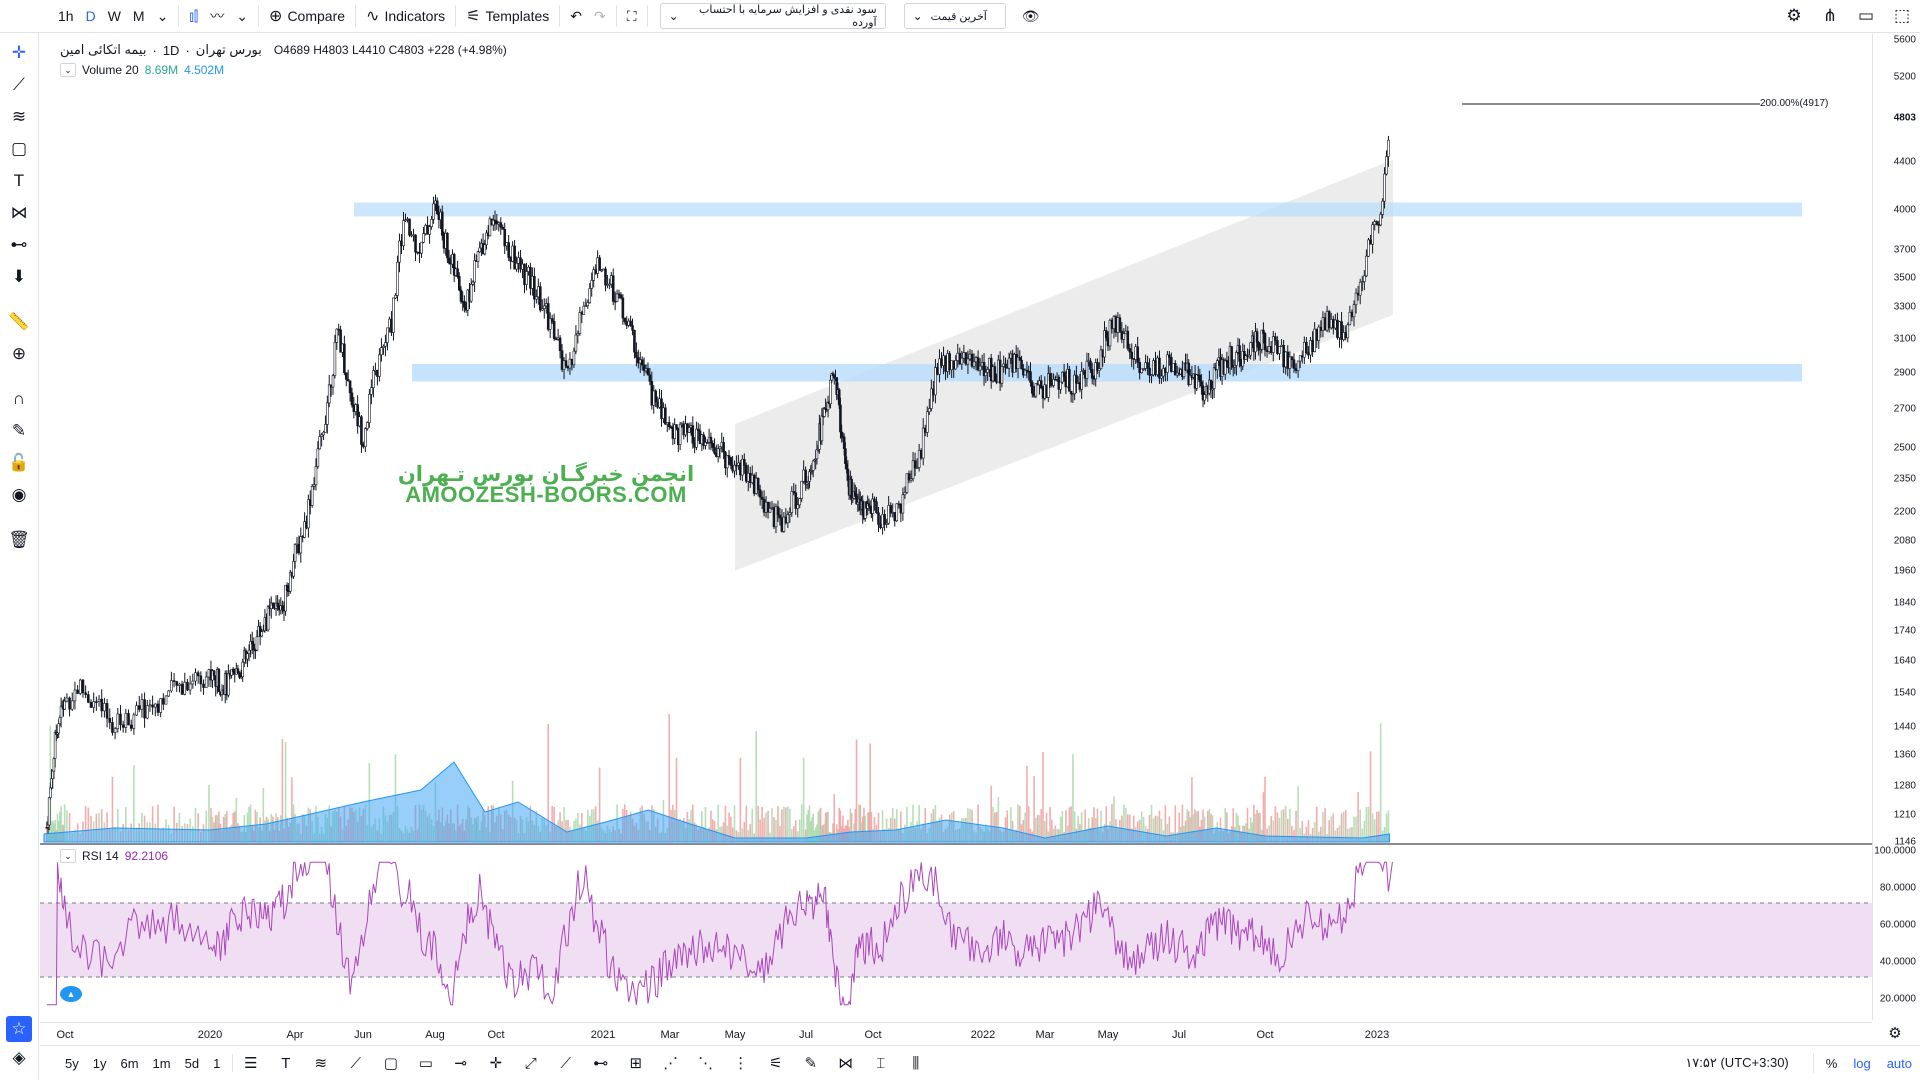  What do you see at coordinates (192, 1063) in the screenshot?
I see `range-5d: 5d` at bounding box center [192, 1063].